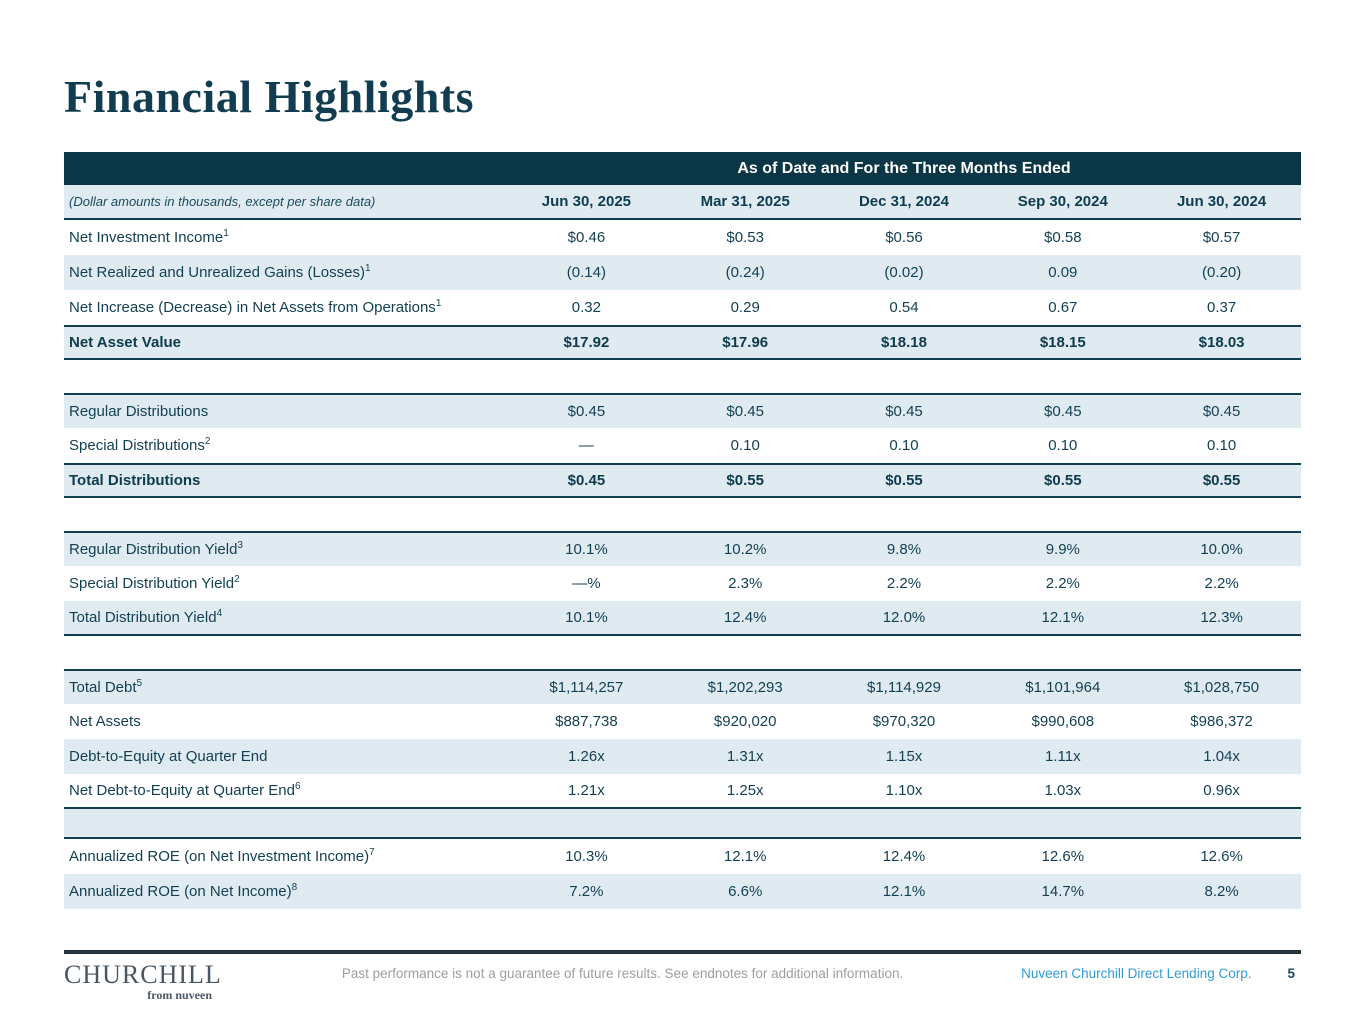 The height and width of the screenshot is (1024, 1365). Describe the element at coordinates (139, 683) in the screenshot. I see `footnote-marker: 5` at that location.